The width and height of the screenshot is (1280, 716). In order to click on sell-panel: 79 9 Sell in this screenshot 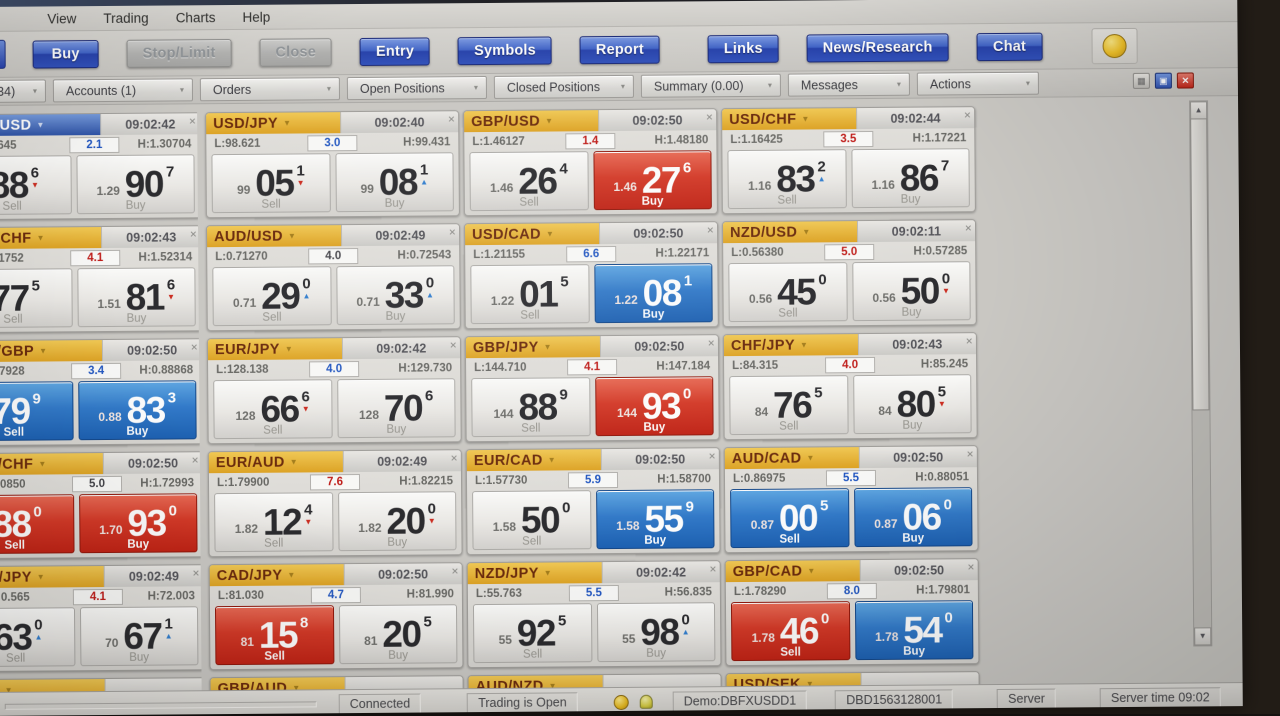, I will do `click(36, 411)`.